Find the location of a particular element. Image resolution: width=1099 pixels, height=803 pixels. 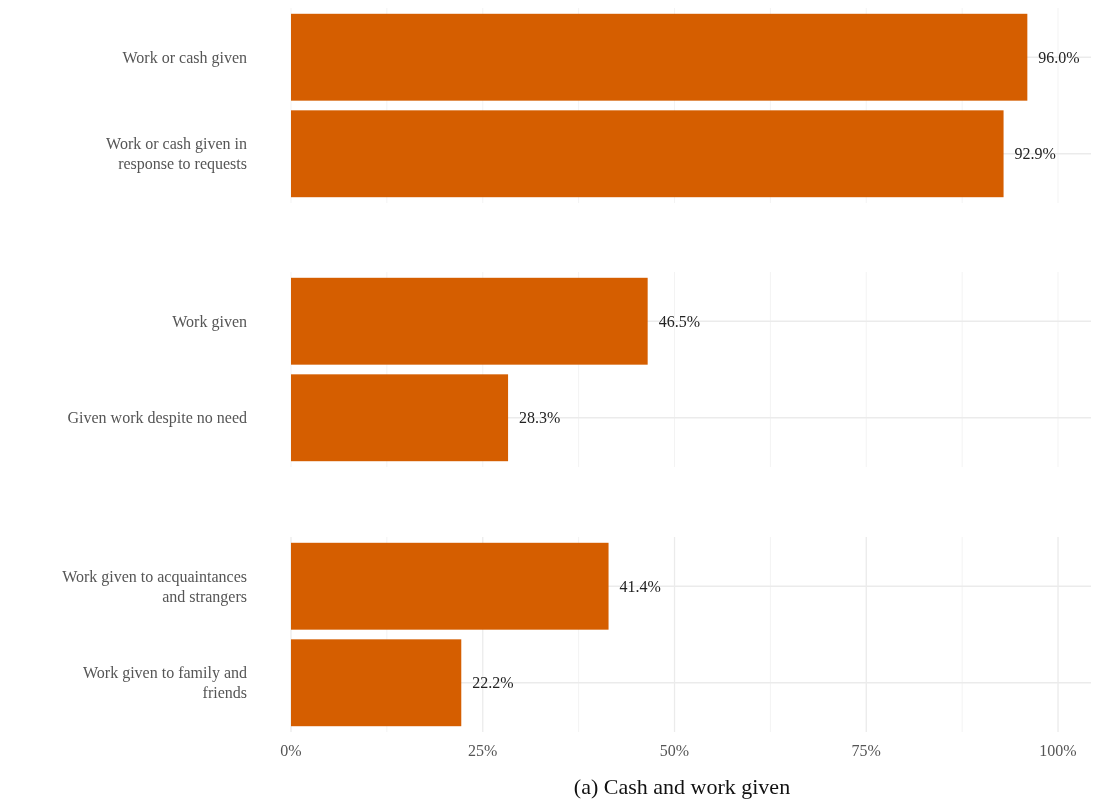

data-label: 46.5% is located at coordinates (679, 321).